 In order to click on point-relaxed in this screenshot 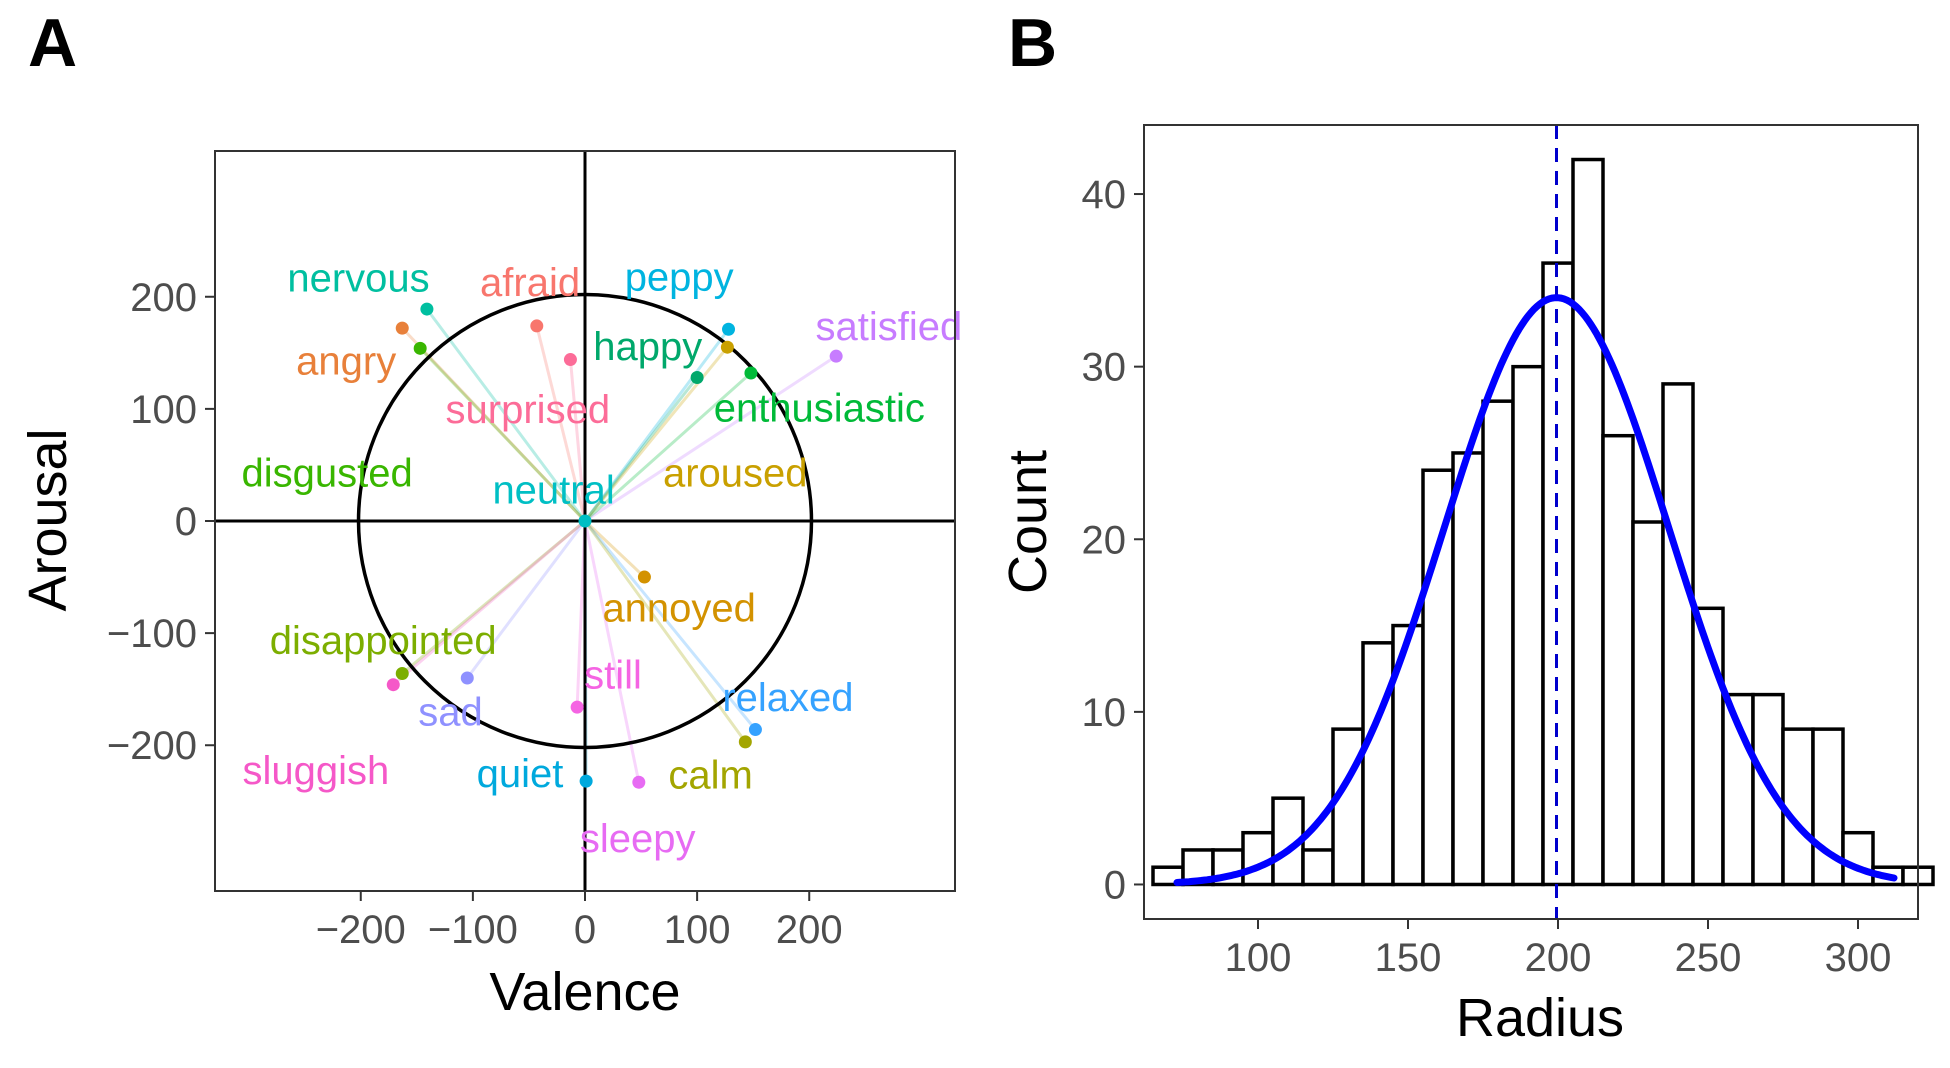, I will do `click(755, 730)`.